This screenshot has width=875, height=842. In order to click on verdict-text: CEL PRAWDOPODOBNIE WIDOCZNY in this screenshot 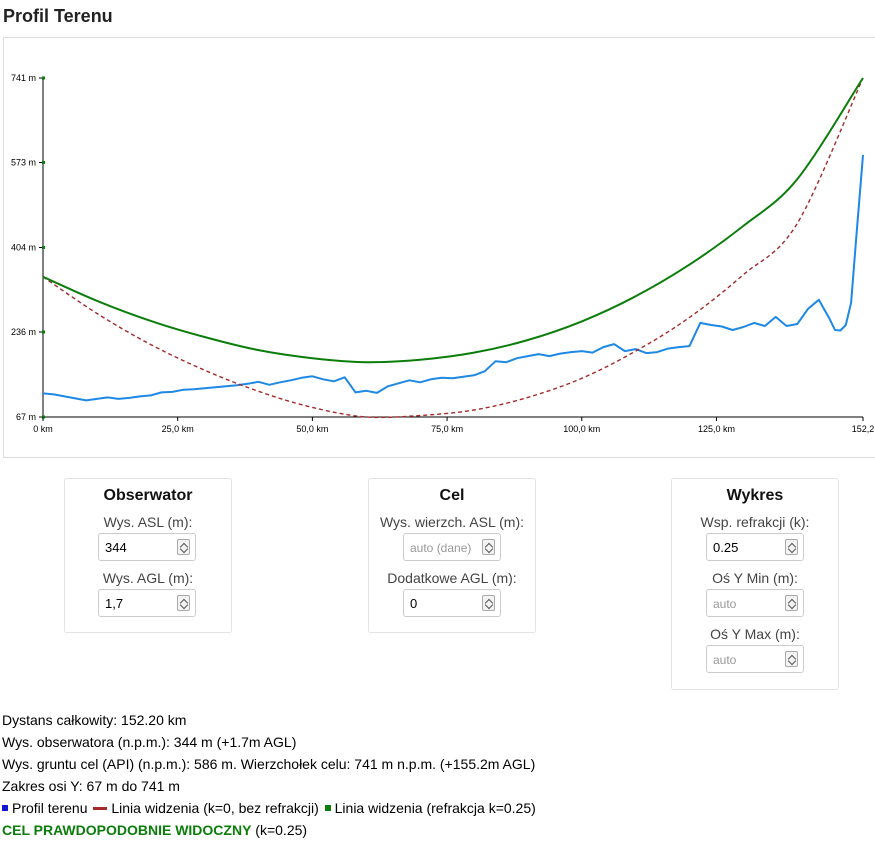, I will do `click(127, 830)`.